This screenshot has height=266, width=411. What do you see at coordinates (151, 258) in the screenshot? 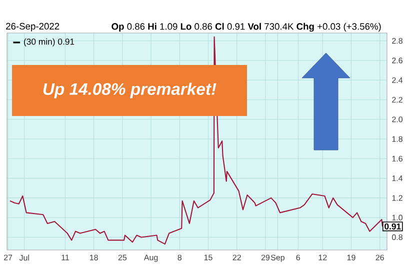
I see `x-tick-label: Aug` at bounding box center [151, 258].